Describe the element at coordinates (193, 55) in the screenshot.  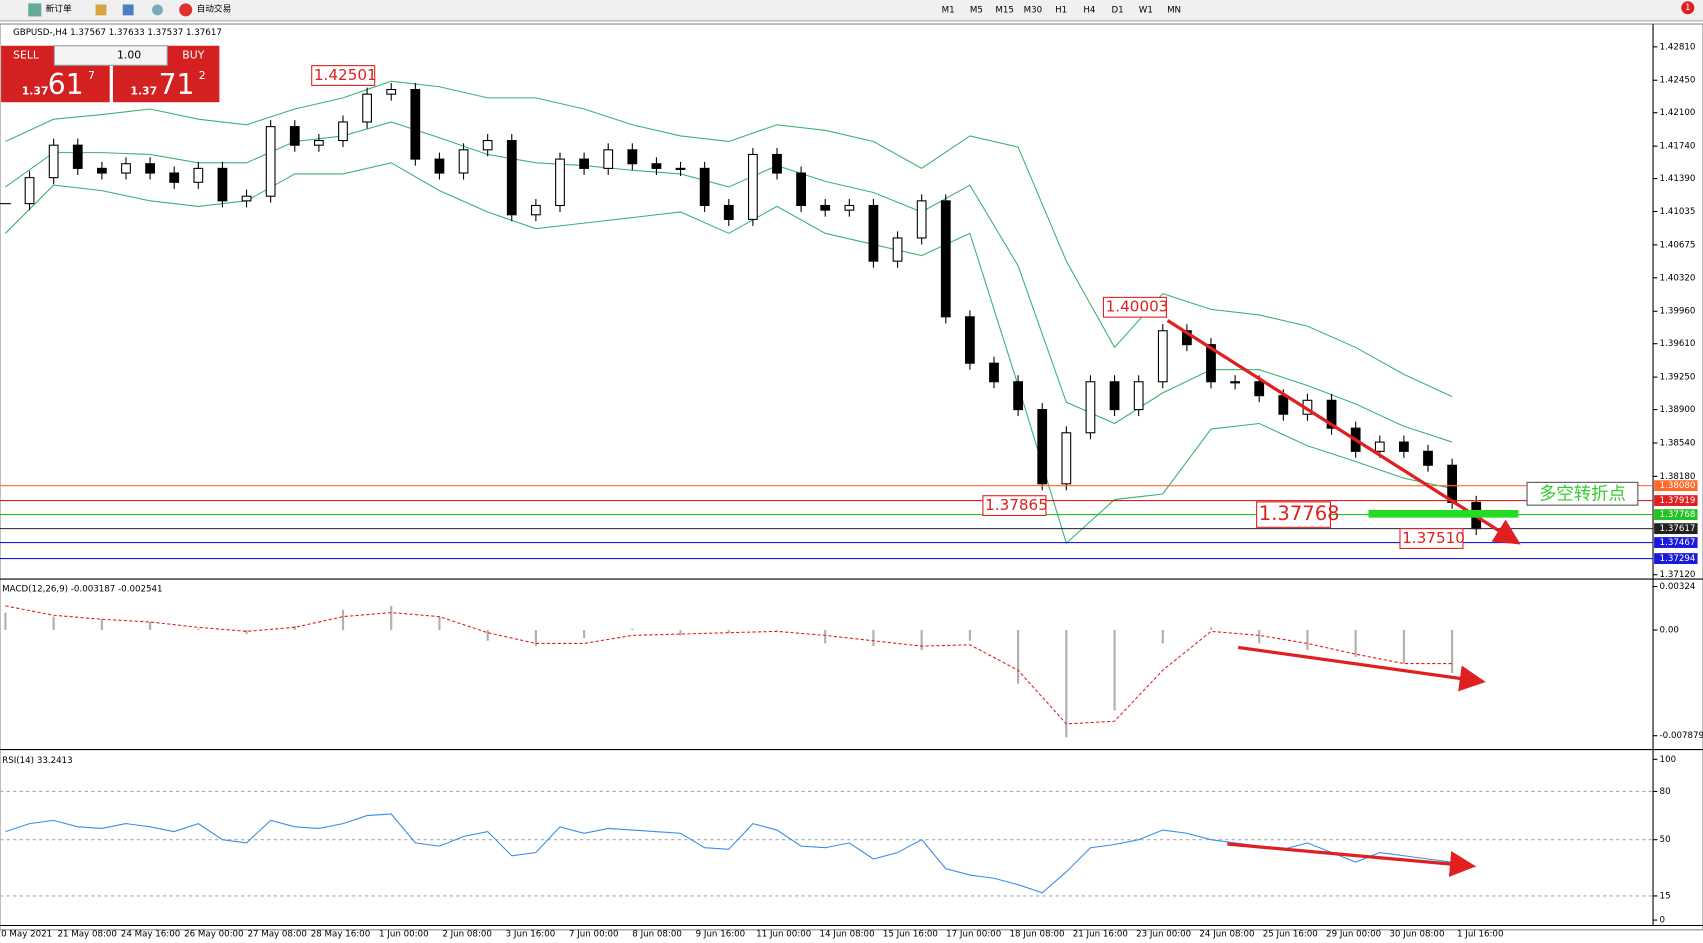
I see `buy-button: BUY` at that location.